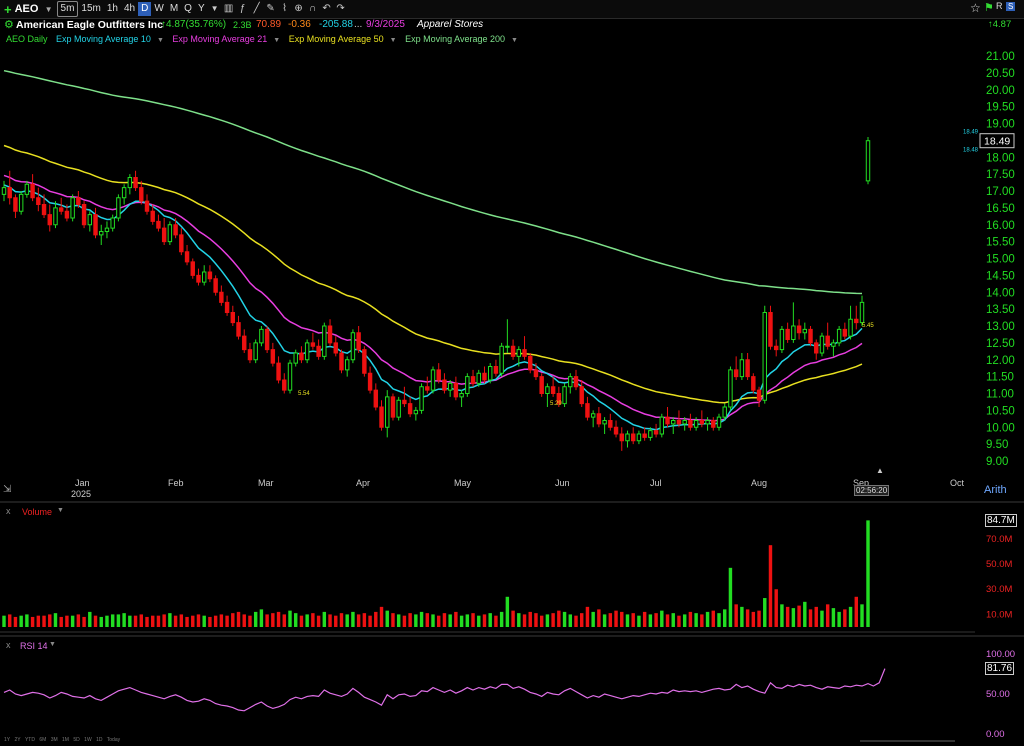  I want to click on scroll-right-icon: ▲, so click(880, 470).